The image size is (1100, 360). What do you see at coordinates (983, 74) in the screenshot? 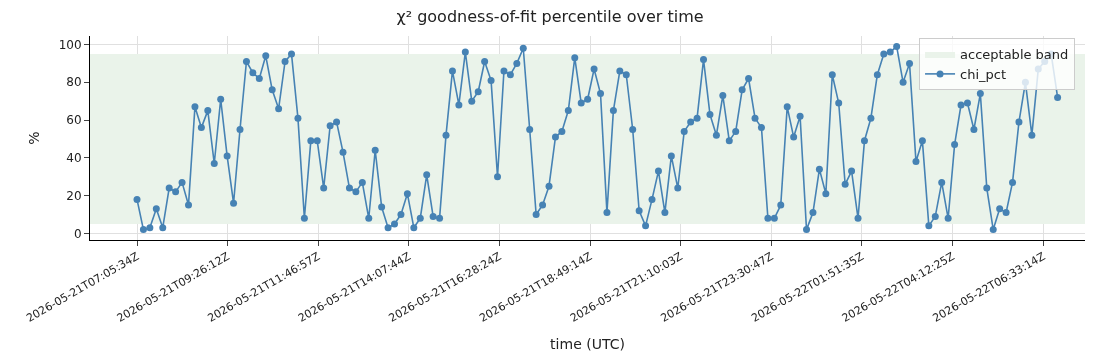
I see `legend-label: chi_pct` at bounding box center [983, 74].